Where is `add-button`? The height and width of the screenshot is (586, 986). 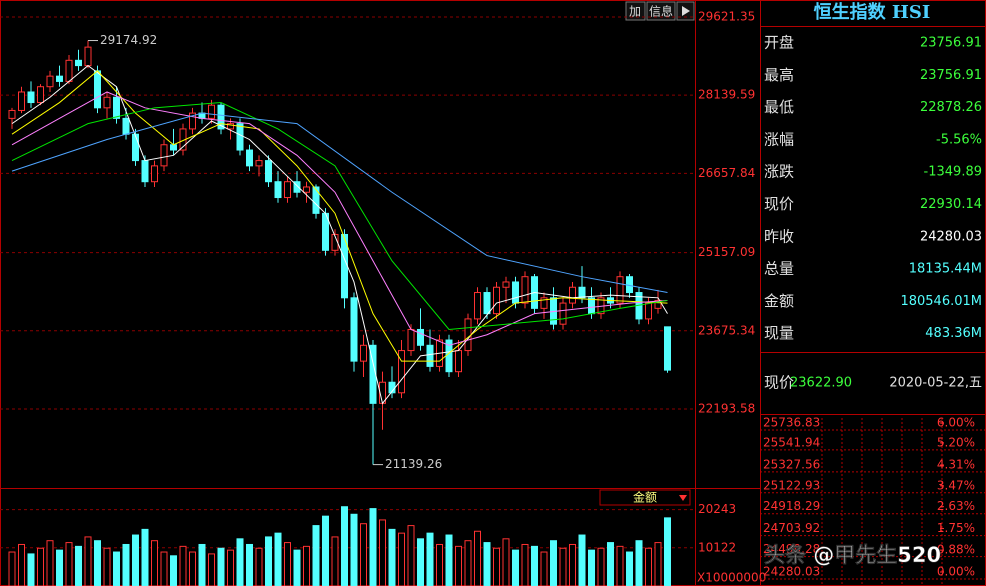 add-button is located at coordinates (635, 11).